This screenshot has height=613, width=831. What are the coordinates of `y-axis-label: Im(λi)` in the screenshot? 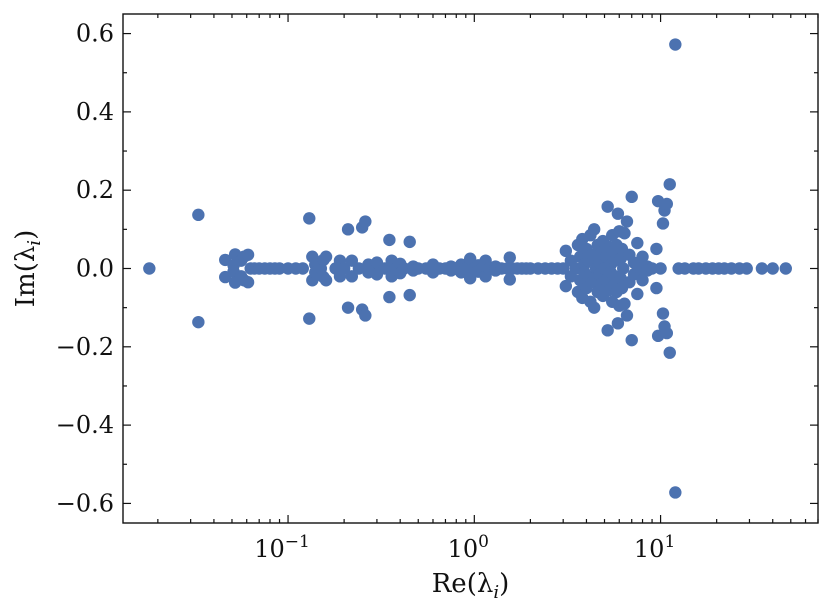 It's located at (28, 268).